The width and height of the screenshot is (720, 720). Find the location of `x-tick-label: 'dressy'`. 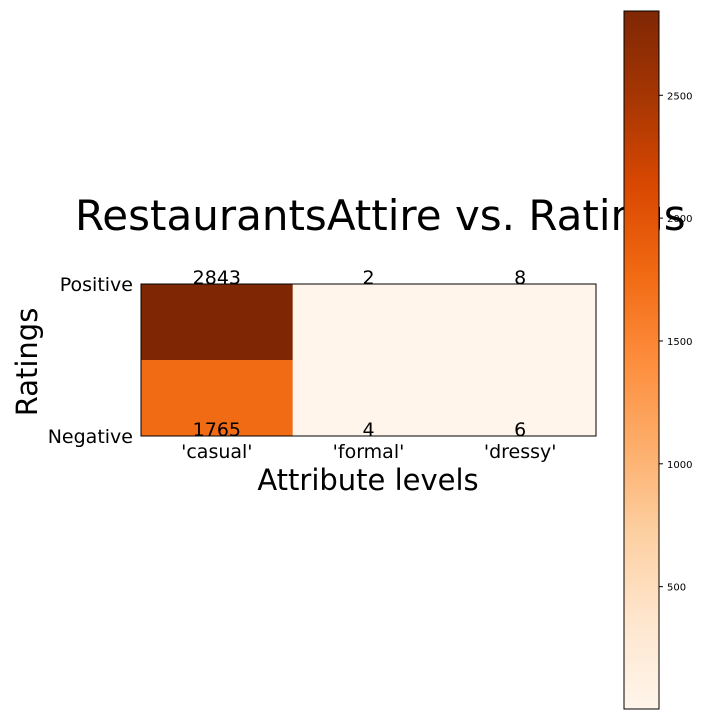

x-tick-label: 'dressy' is located at coordinates (520, 452).